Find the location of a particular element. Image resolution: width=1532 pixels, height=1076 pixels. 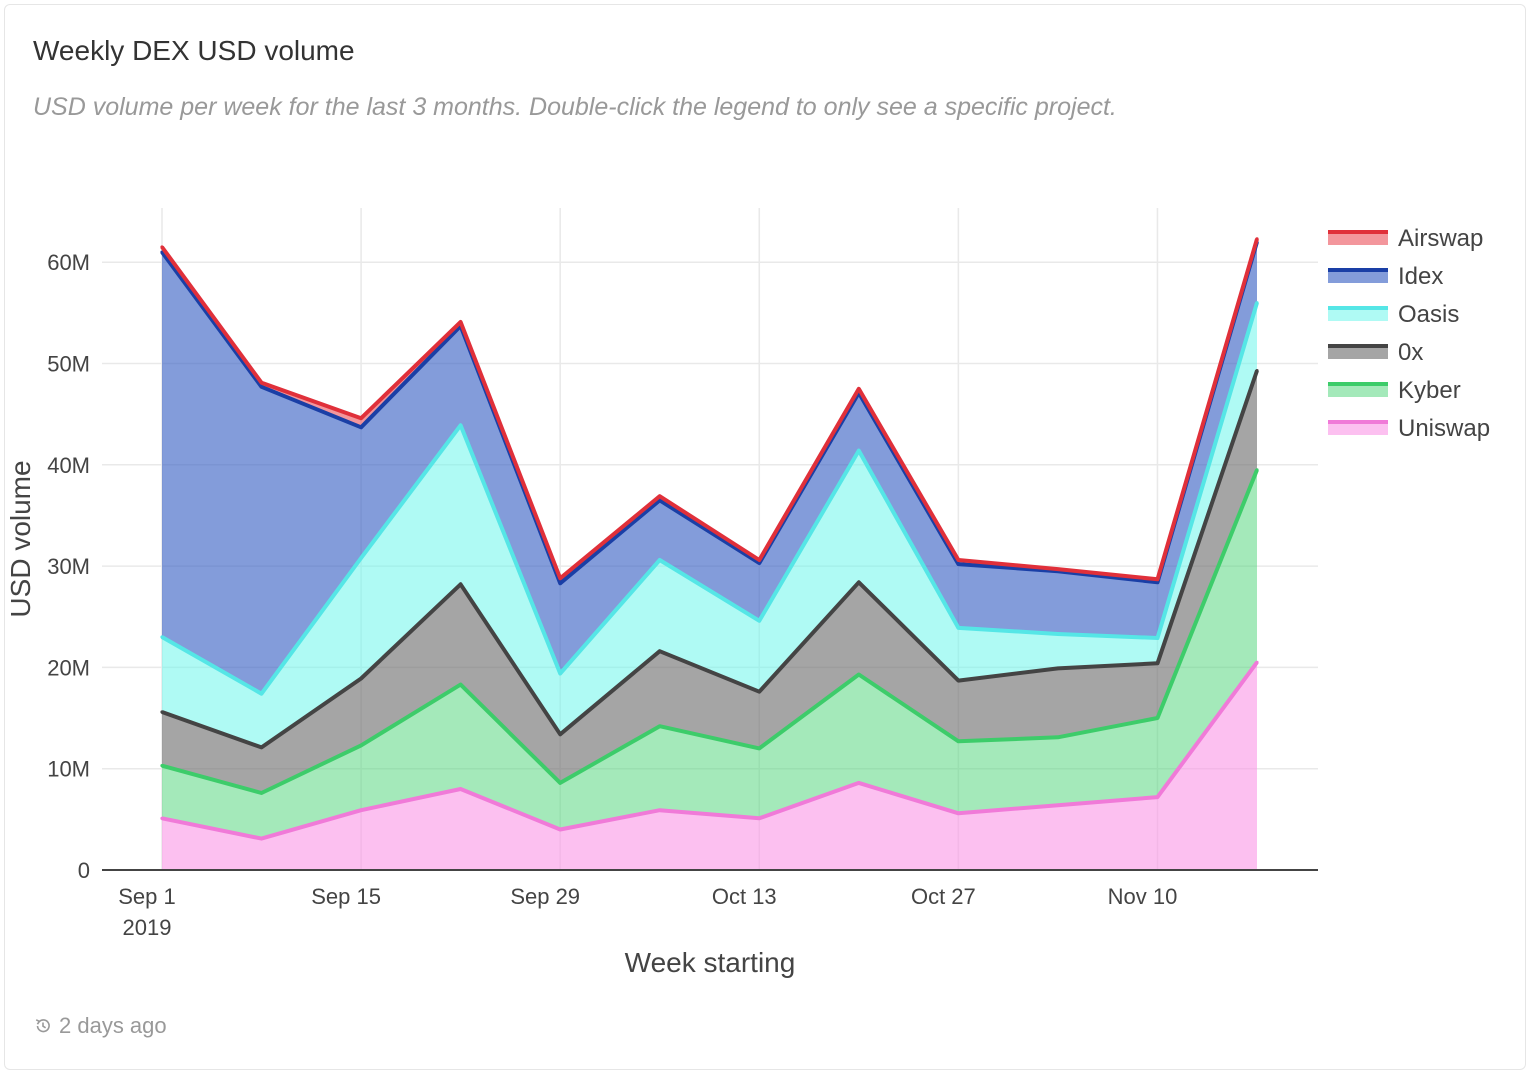

legend-item-0x: 0x is located at coordinates (1375, 352).